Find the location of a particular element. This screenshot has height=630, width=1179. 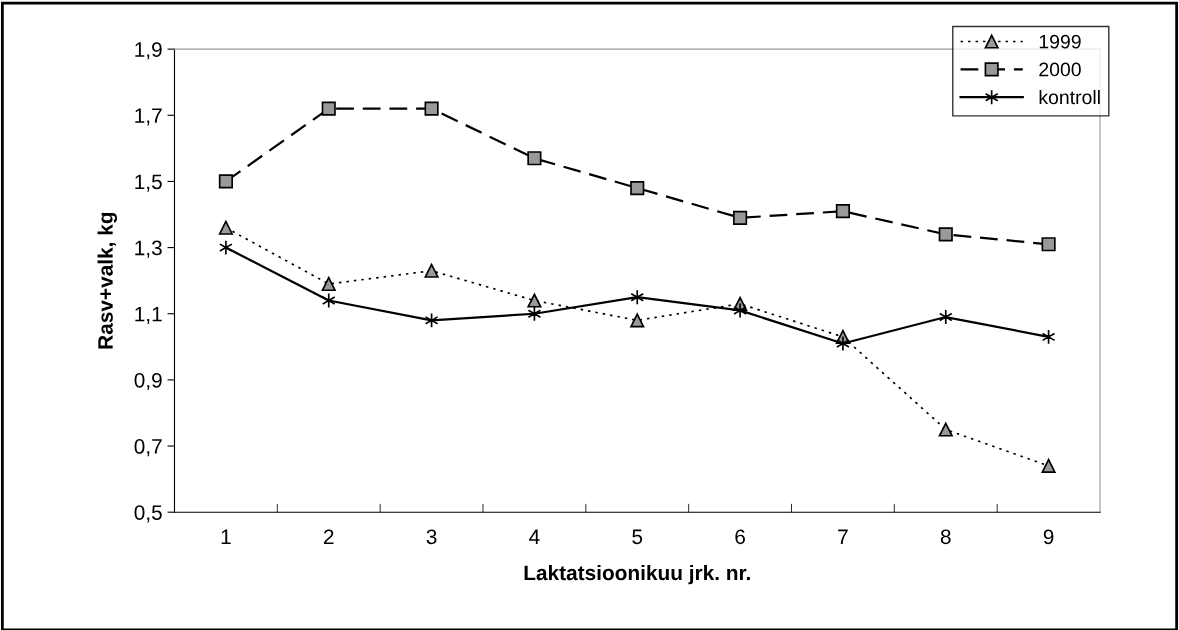

y-tick-label: 1,9 is located at coordinates (148, 51).